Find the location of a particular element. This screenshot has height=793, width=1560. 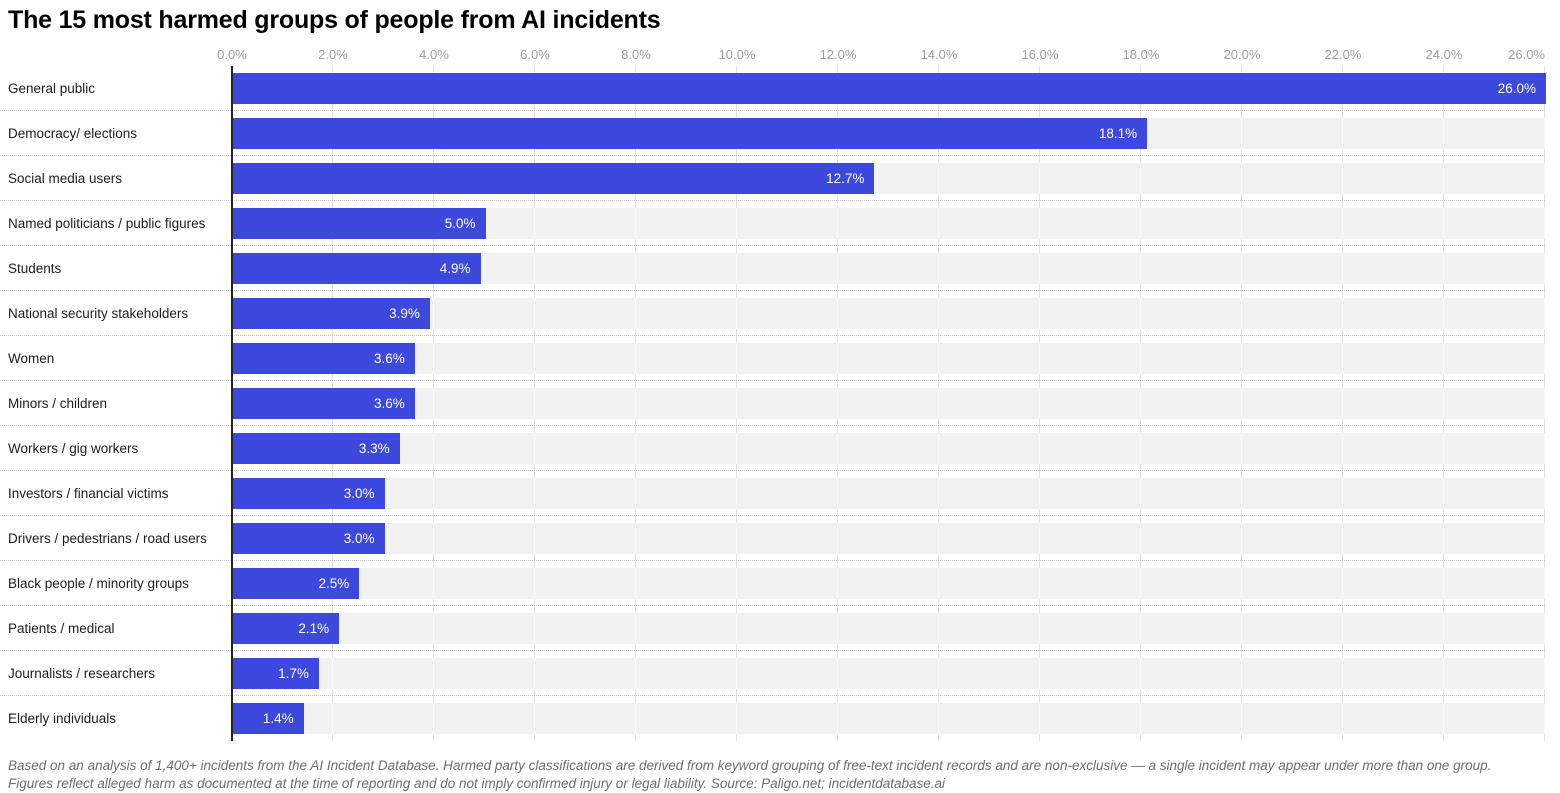

category-label: Democracy/ elections is located at coordinates (73, 133).